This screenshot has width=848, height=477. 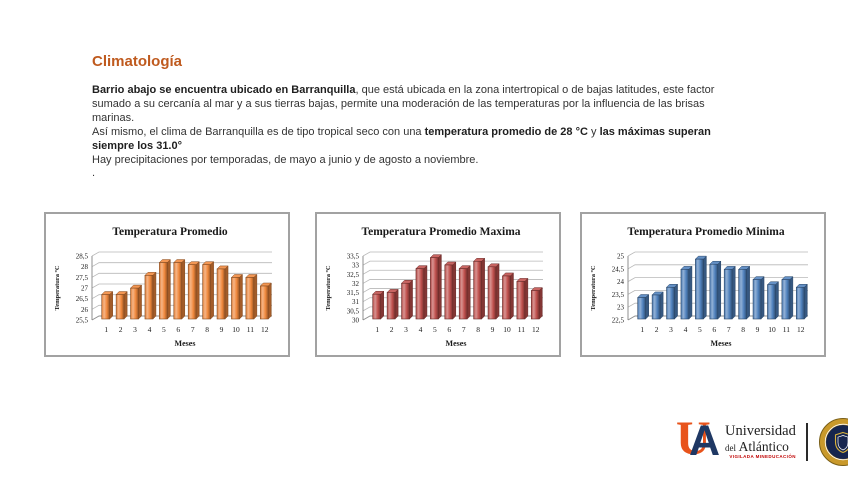 I want to click on svg-text: 31,5, so click(x=353, y=293).